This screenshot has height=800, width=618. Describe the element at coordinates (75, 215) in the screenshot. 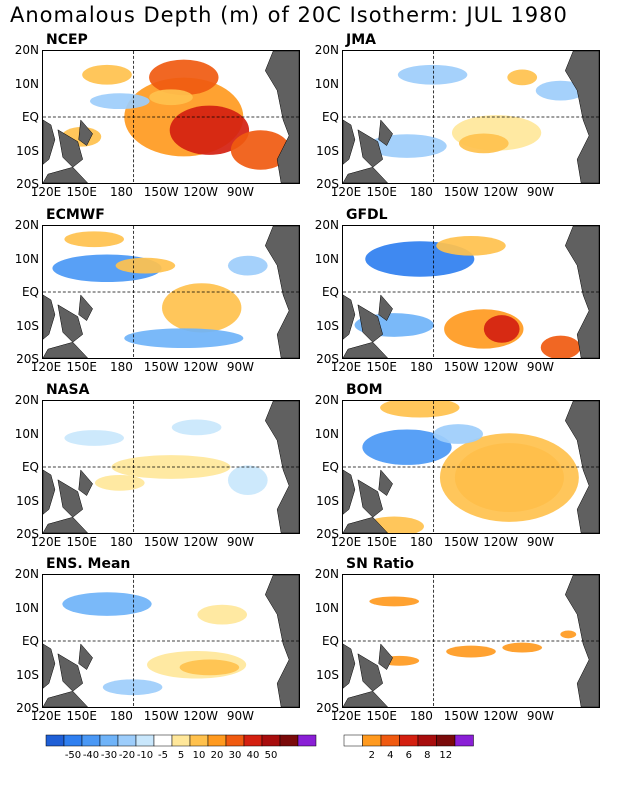

I see `panel-title: ECMWF` at that location.